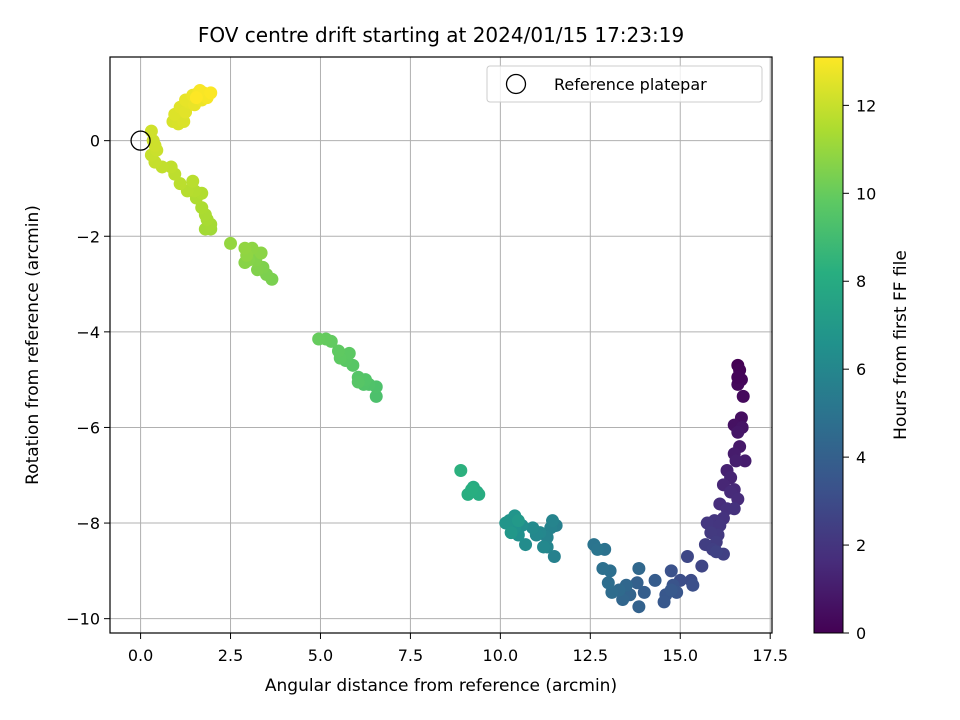 The height and width of the screenshot is (720, 960). I want to click on reference-point, so click(140, 140).